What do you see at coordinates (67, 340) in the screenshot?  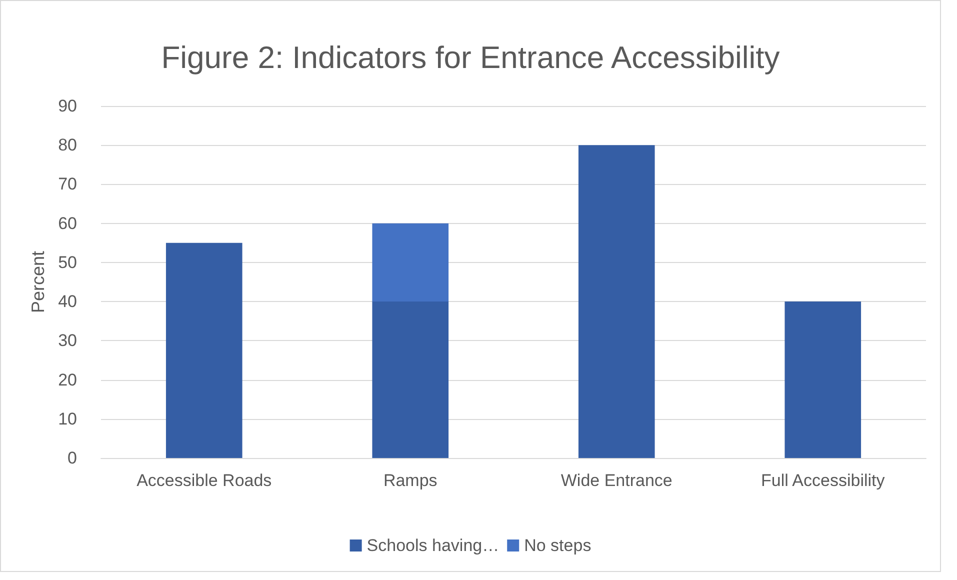 I see `y-tick-label: 30` at bounding box center [67, 340].